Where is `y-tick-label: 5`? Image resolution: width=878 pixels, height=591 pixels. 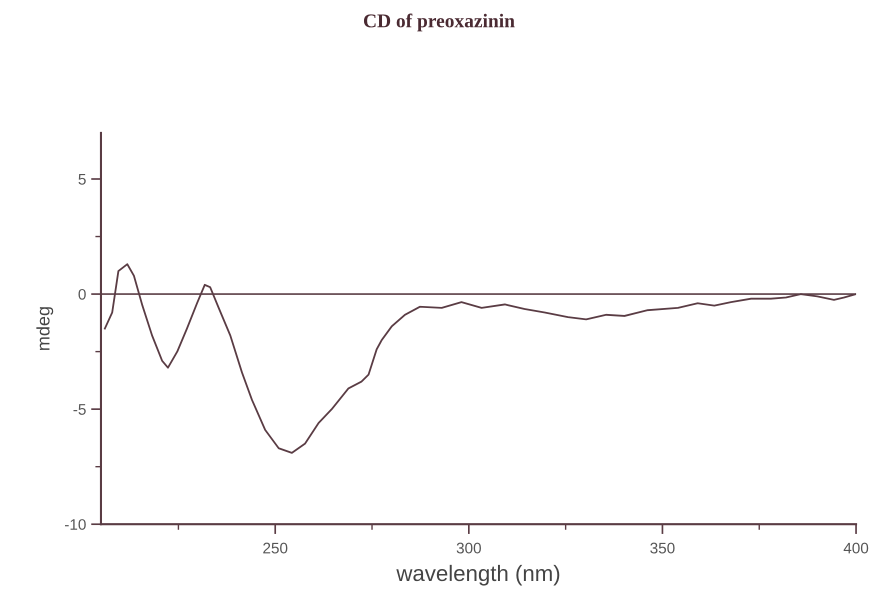
y-tick-label: 5 is located at coordinates (82, 179).